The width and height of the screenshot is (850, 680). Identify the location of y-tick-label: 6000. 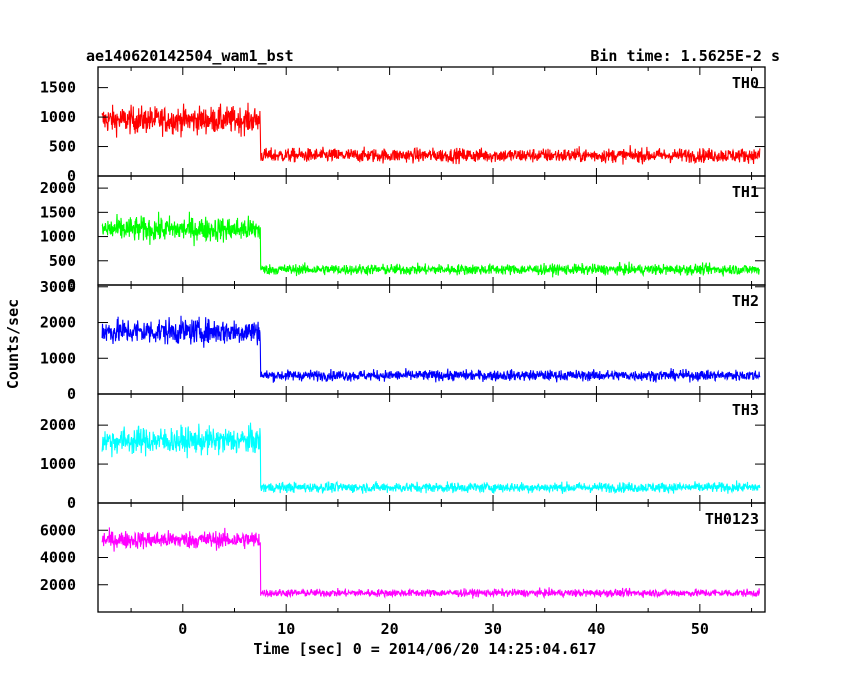
(58, 530).